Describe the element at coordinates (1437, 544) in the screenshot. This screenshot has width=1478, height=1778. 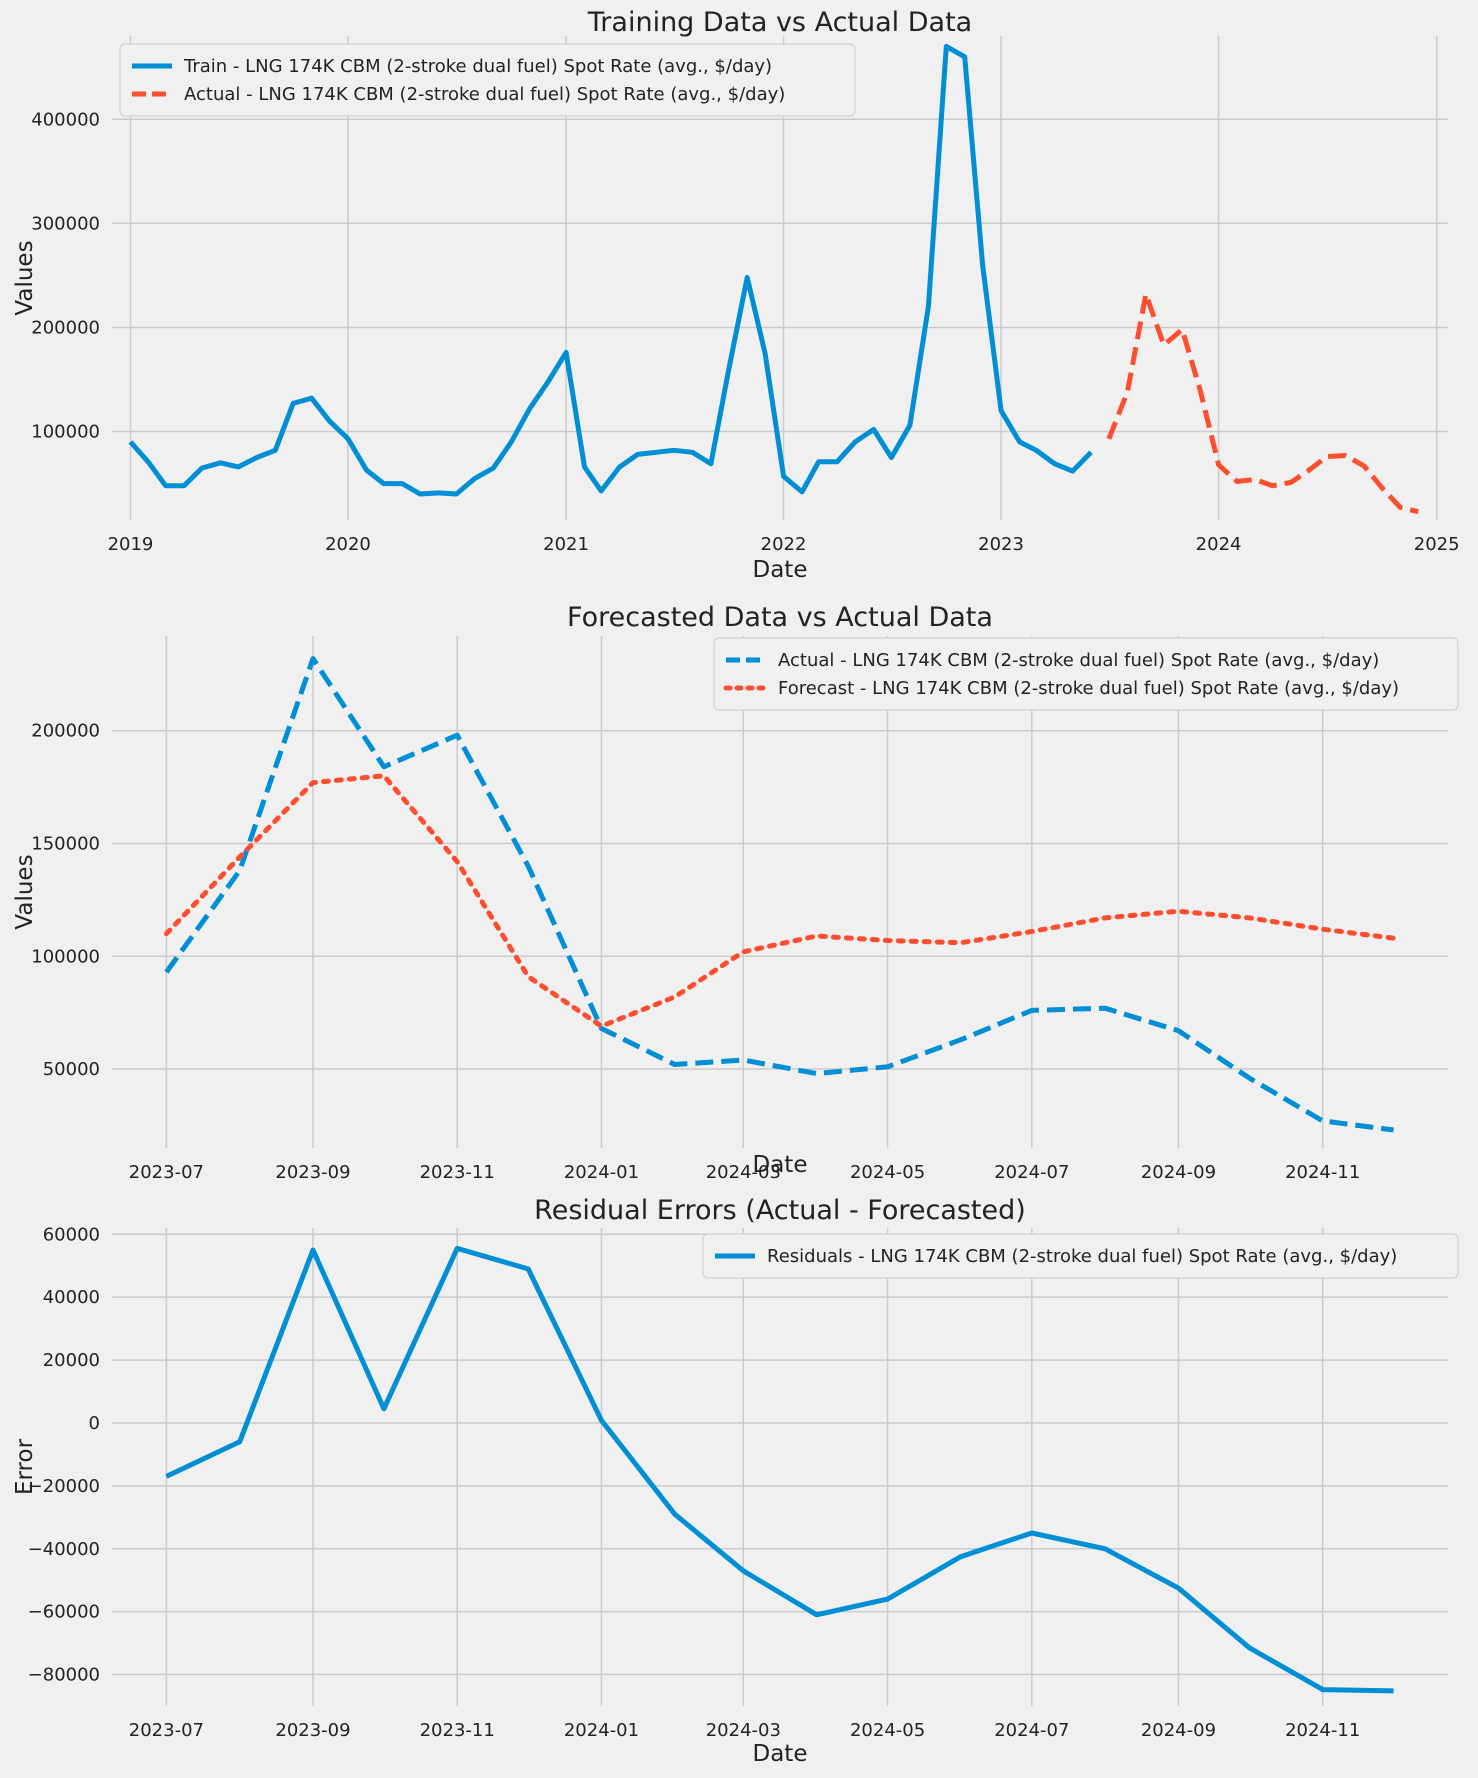
I see `x-tick-label: 2025` at that location.